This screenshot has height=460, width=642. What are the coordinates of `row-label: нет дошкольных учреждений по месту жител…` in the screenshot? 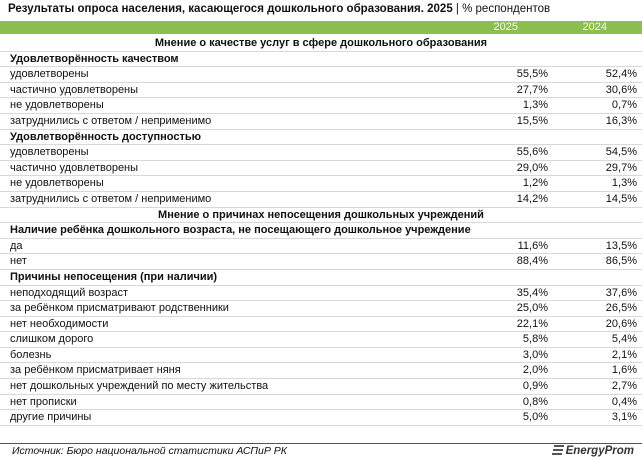 It's located at (139, 386).